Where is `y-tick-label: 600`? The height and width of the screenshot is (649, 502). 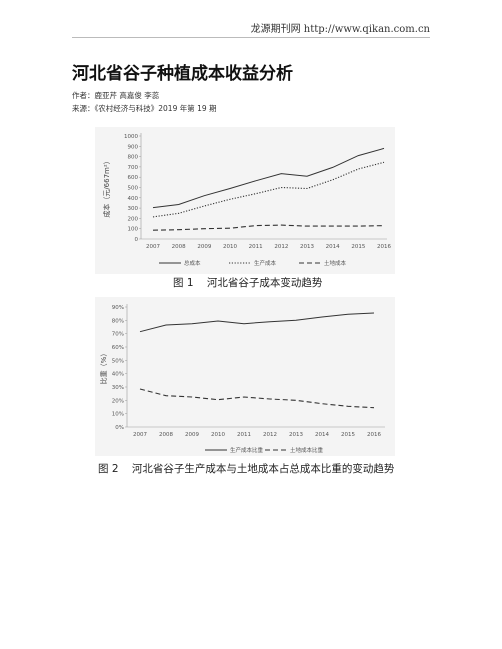
y-tick-label: 600 is located at coordinates (133, 178).